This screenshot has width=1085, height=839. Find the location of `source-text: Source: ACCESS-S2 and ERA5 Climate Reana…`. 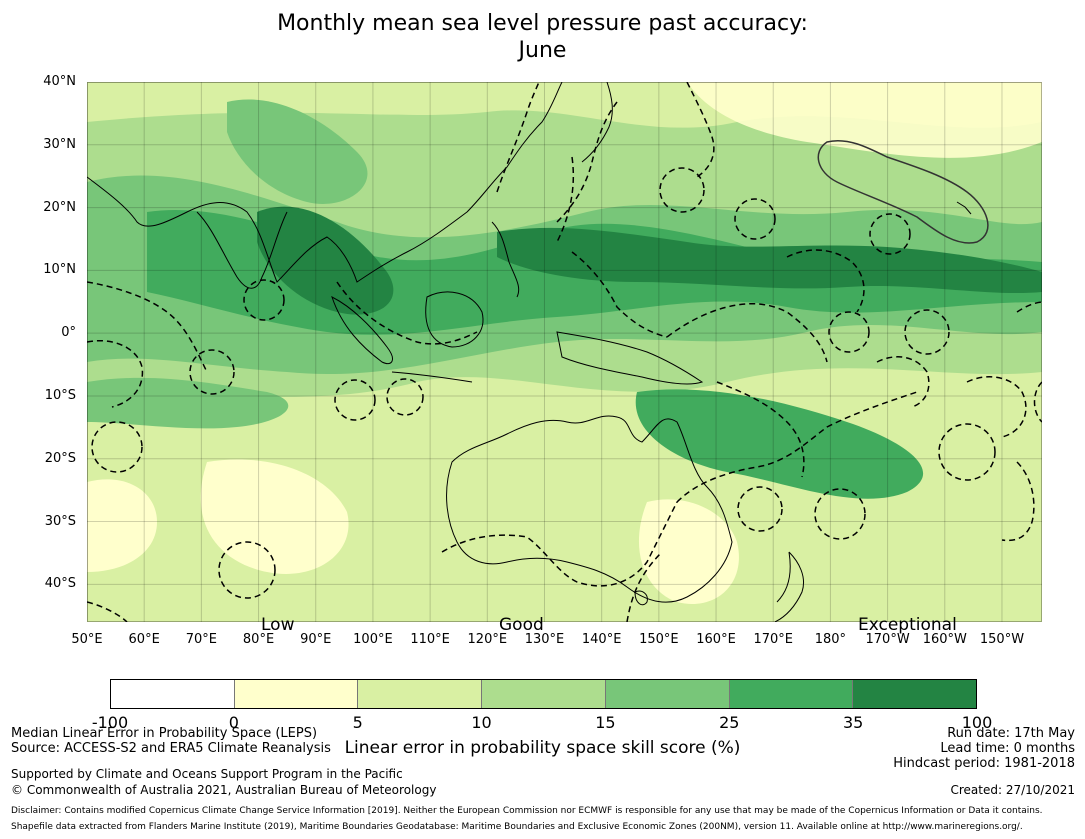

source-text: Source: ACCESS-S2 and ERA5 Climate Reana… is located at coordinates (171, 748).